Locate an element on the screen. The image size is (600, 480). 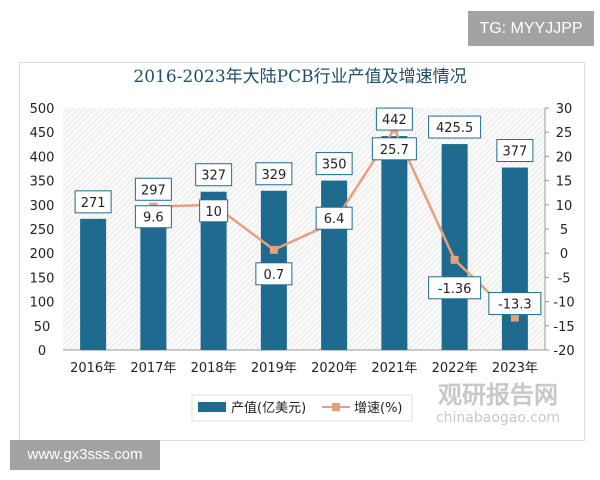
bar-data-label: 329 is located at coordinates (273, 175).